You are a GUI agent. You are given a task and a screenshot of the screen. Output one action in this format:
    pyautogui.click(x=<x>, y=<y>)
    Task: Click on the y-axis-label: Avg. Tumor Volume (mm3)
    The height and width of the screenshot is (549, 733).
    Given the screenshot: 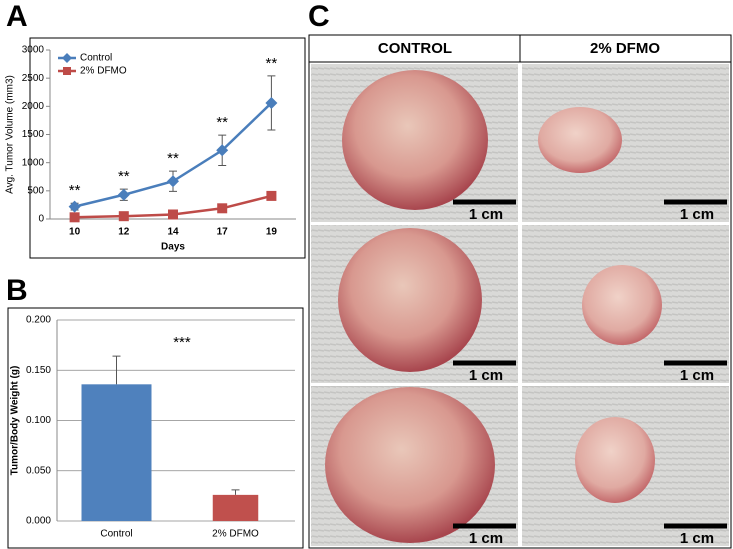 What is the action you would take?
    pyautogui.click(x=10, y=134)
    